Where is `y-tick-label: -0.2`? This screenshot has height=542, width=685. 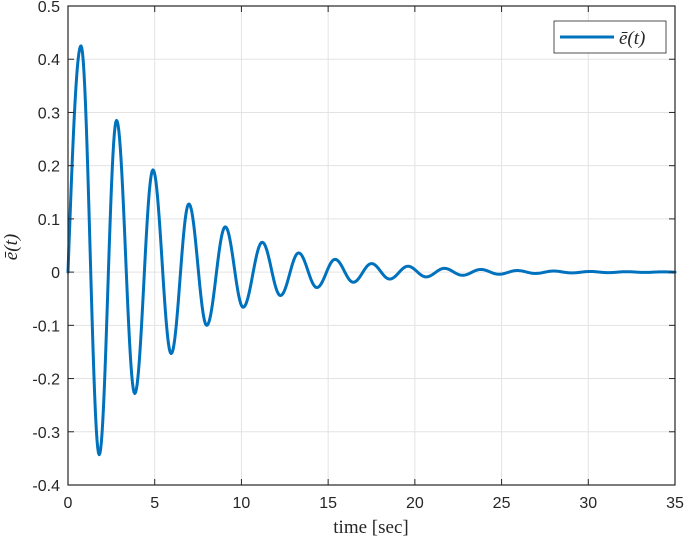 y-tick-label: -0.2 is located at coordinates (46, 380).